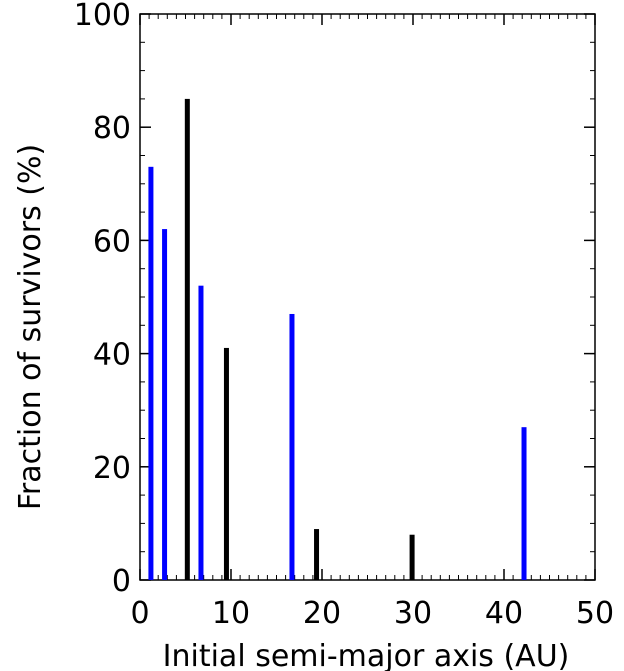  I want to click on x-tick-label: 50, so click(595, 613).